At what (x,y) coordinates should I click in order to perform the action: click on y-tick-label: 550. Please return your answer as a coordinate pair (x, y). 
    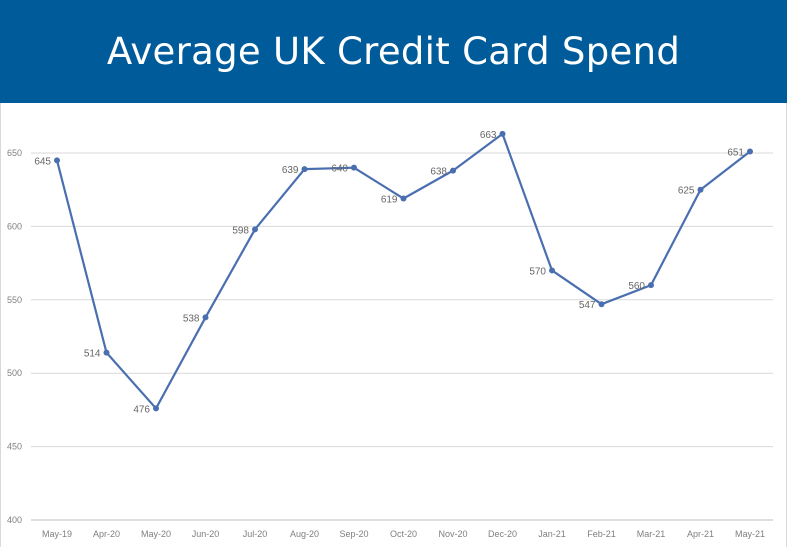
    Looking at the image, I should click on (14, 300).